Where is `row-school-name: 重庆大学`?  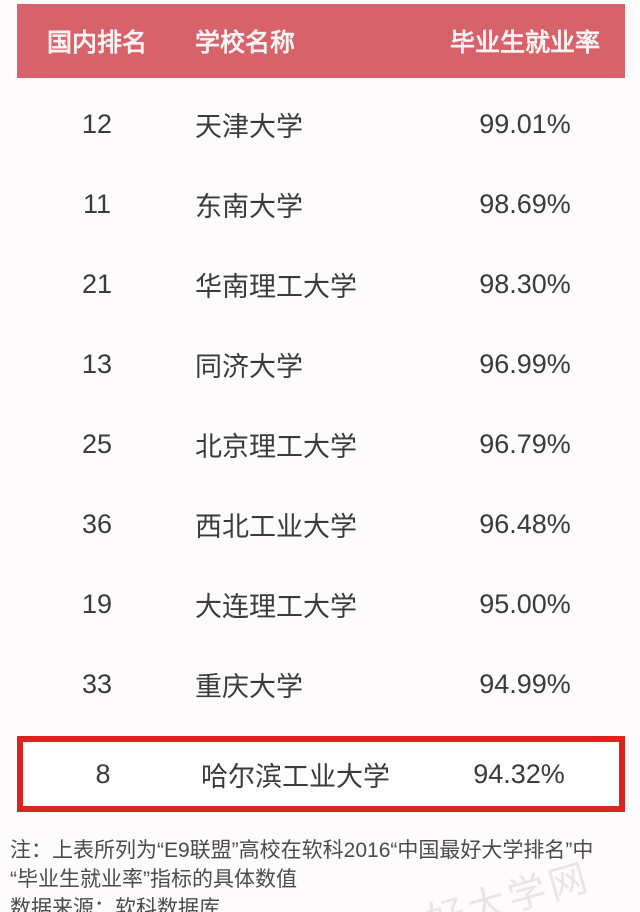
row-school-name: 重庆大学 is located at coordinates (249, 686).